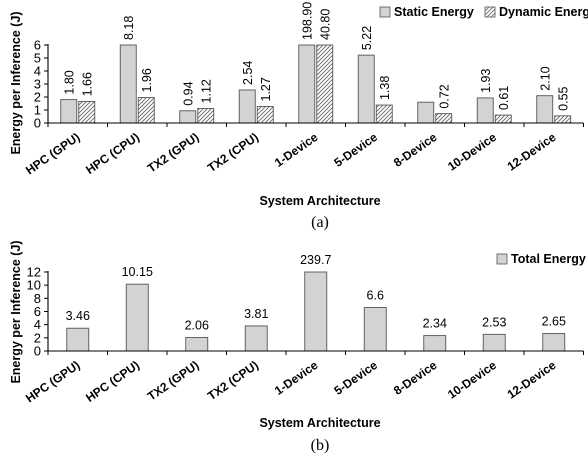  What do you see at coordinates (37, 311) in the screenshot?
I see `b-y-tick-label: 6` at bounding box center [37, 311].